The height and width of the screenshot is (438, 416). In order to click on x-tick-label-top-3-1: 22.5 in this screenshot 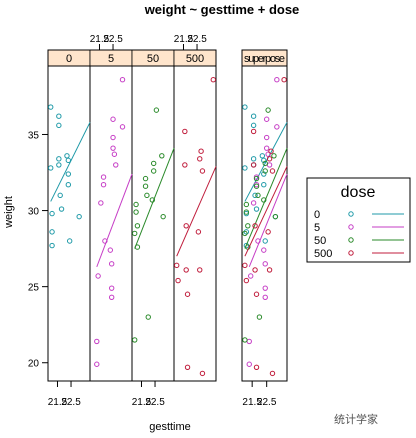, I will do `click(197, 39)`.